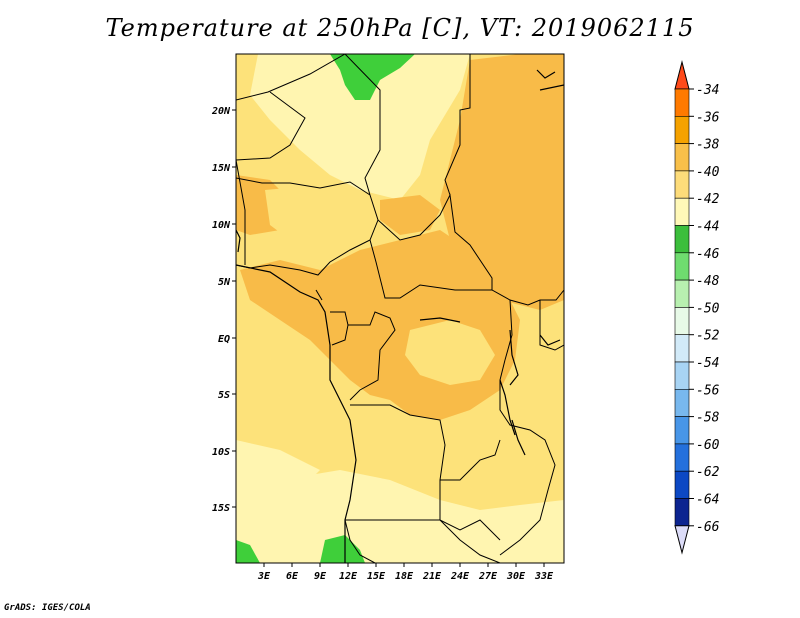 The width and height of the screenshot is (800, 618). Describe the element at coordinates (410, 215) in the screenshot. I see `warm-zone-center-north` at that location.